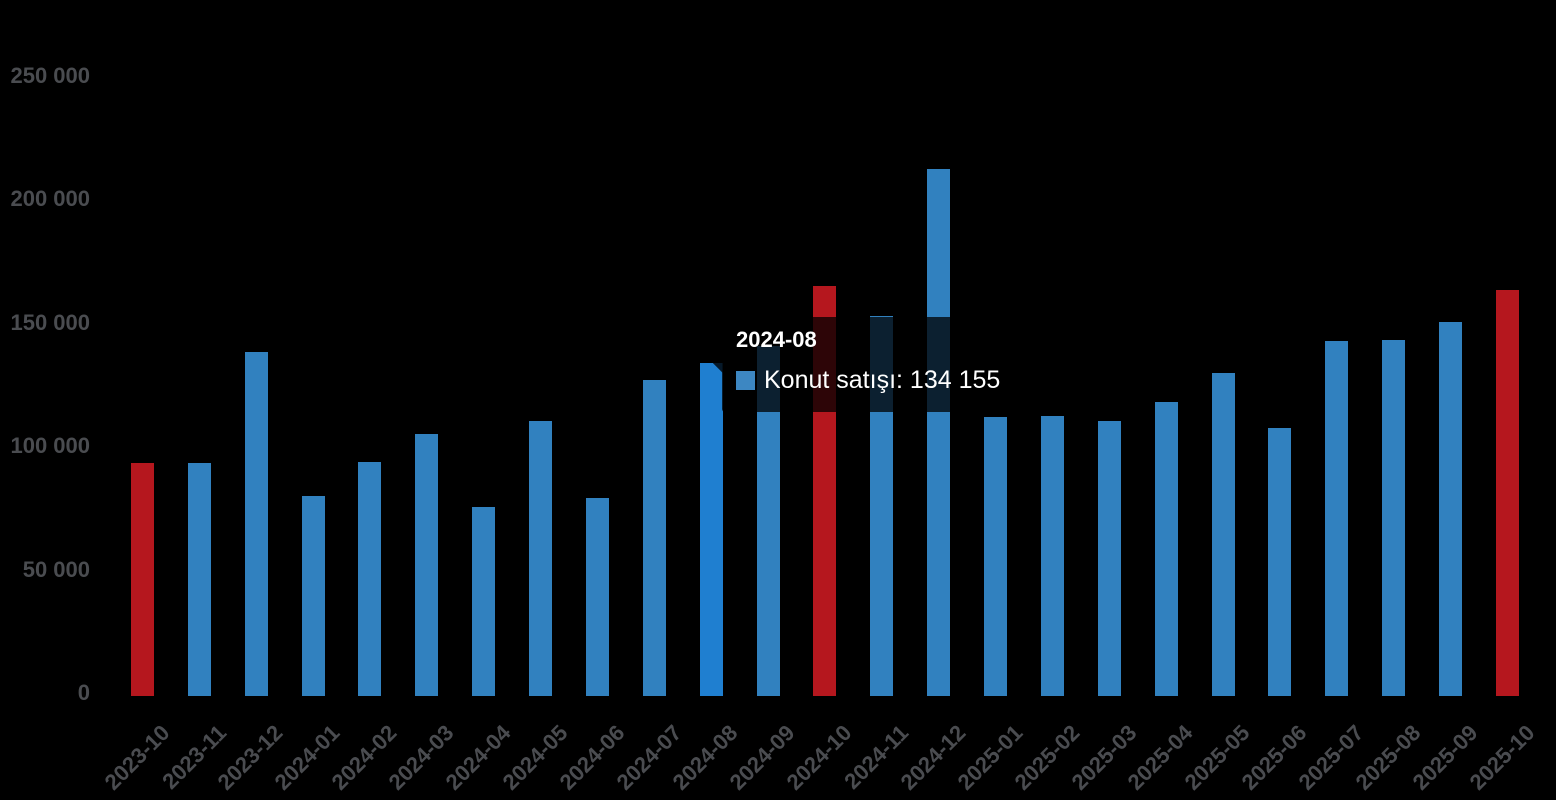  What do you see at coordinates (776, 339) in the screenshot?
I see `tooltip-title: 2024-08` at bounding box center [776, 339].